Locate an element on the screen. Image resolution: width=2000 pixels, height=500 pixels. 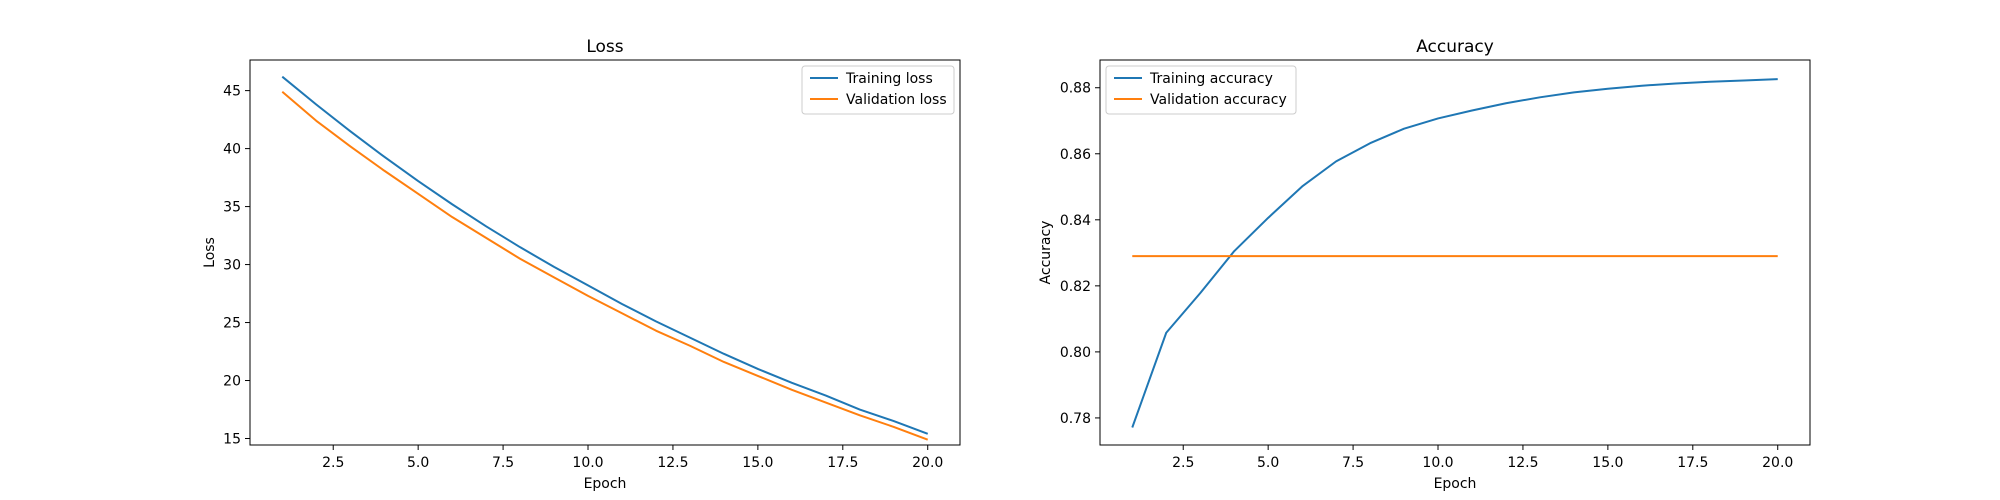
accuracy-y-tick-label: 0.82 is located at coordinates (1075, 287).